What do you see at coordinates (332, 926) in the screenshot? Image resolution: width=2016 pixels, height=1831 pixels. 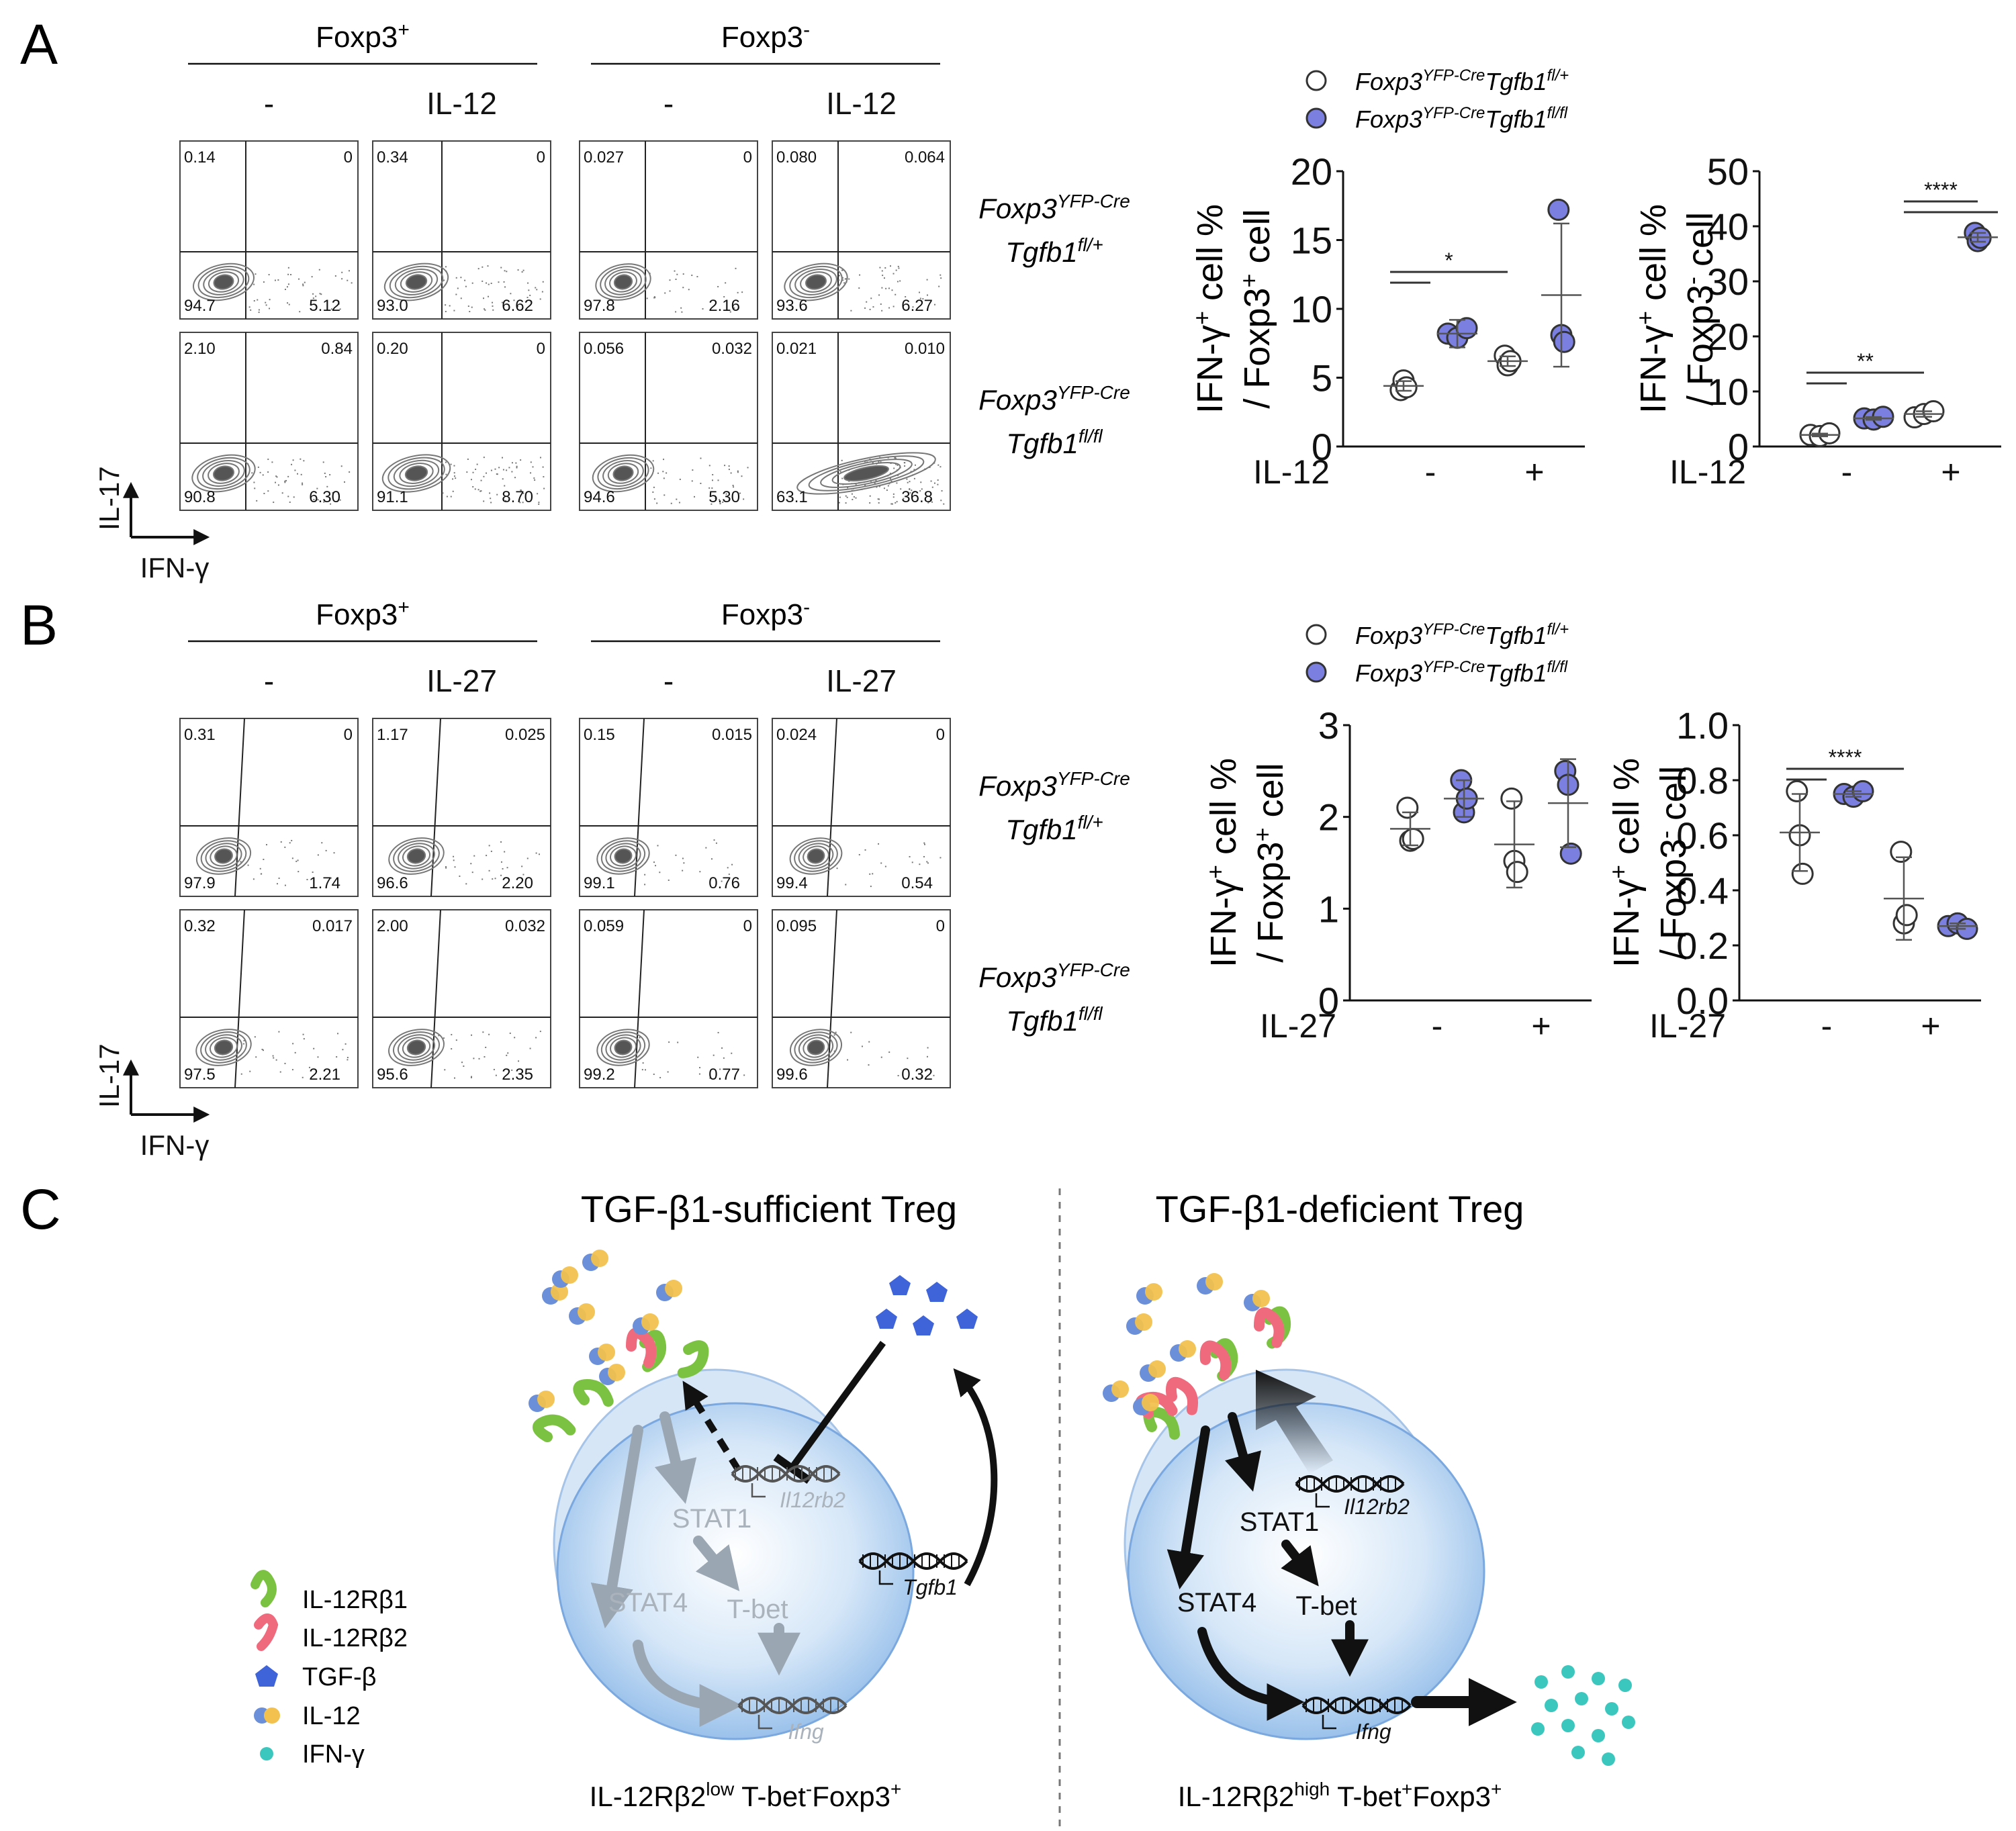 I see `quadrant-value-ur: 0.017` at bounding box center [332, 926].